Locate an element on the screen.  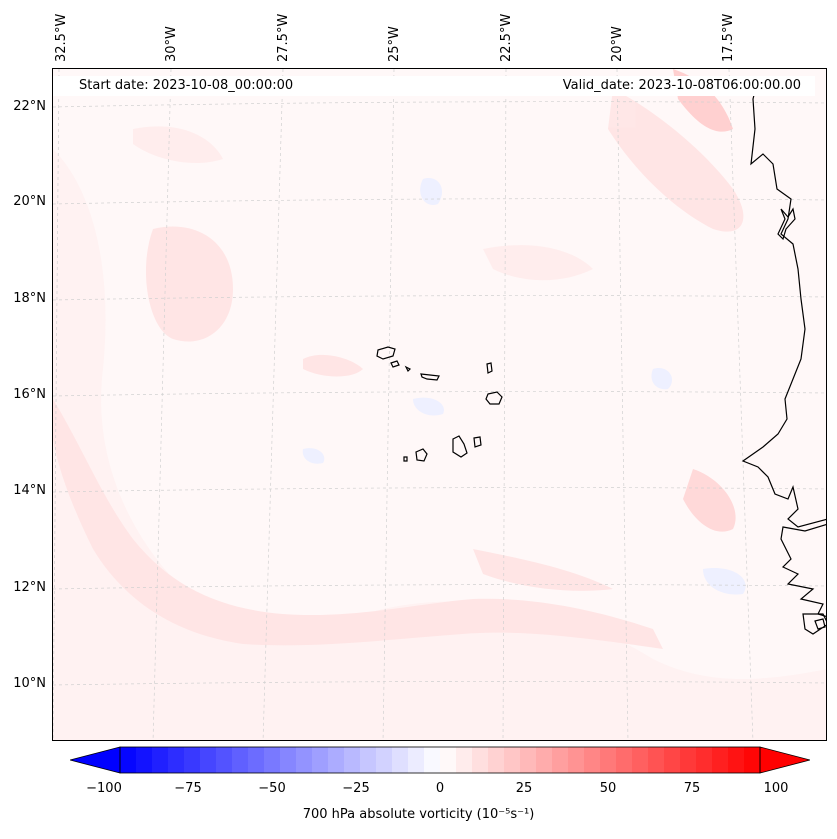
colorbar-tick: 0 is located at coordinates (440, 788).